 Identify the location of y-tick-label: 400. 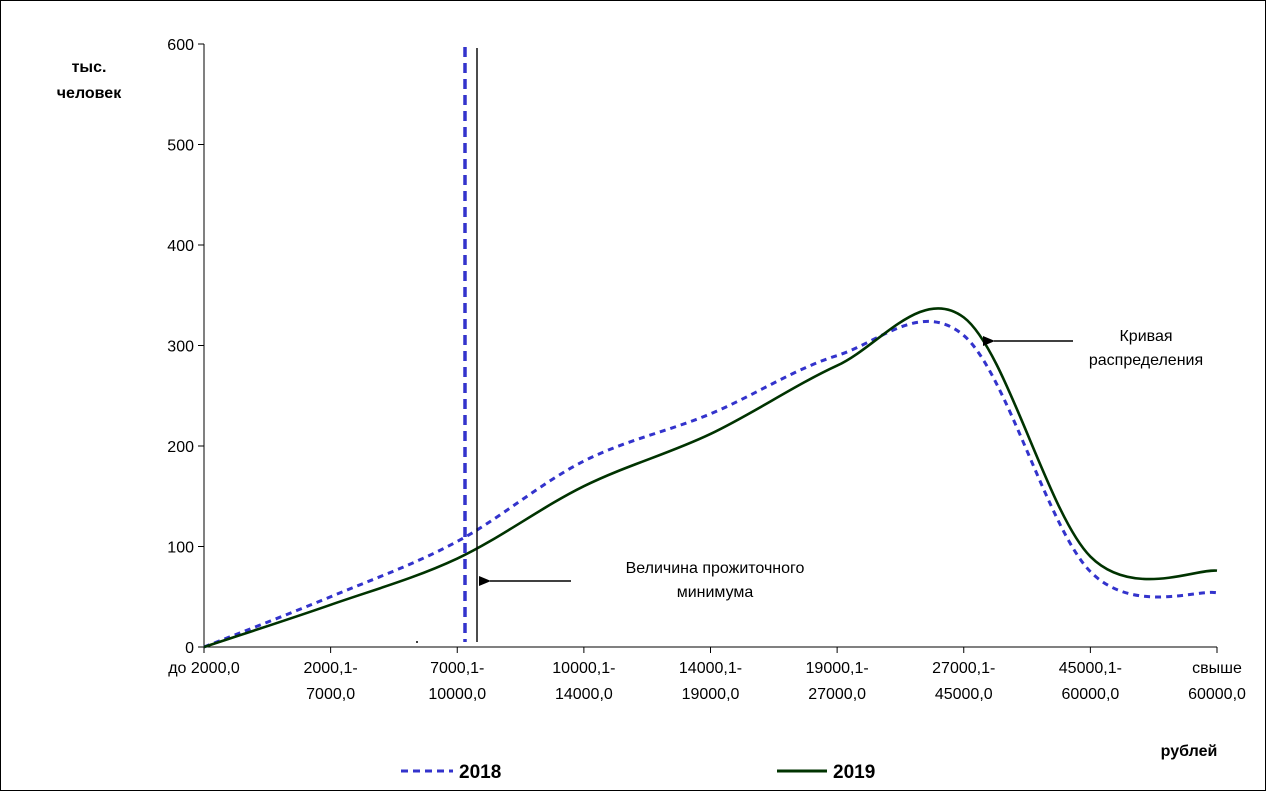
(180, 246).